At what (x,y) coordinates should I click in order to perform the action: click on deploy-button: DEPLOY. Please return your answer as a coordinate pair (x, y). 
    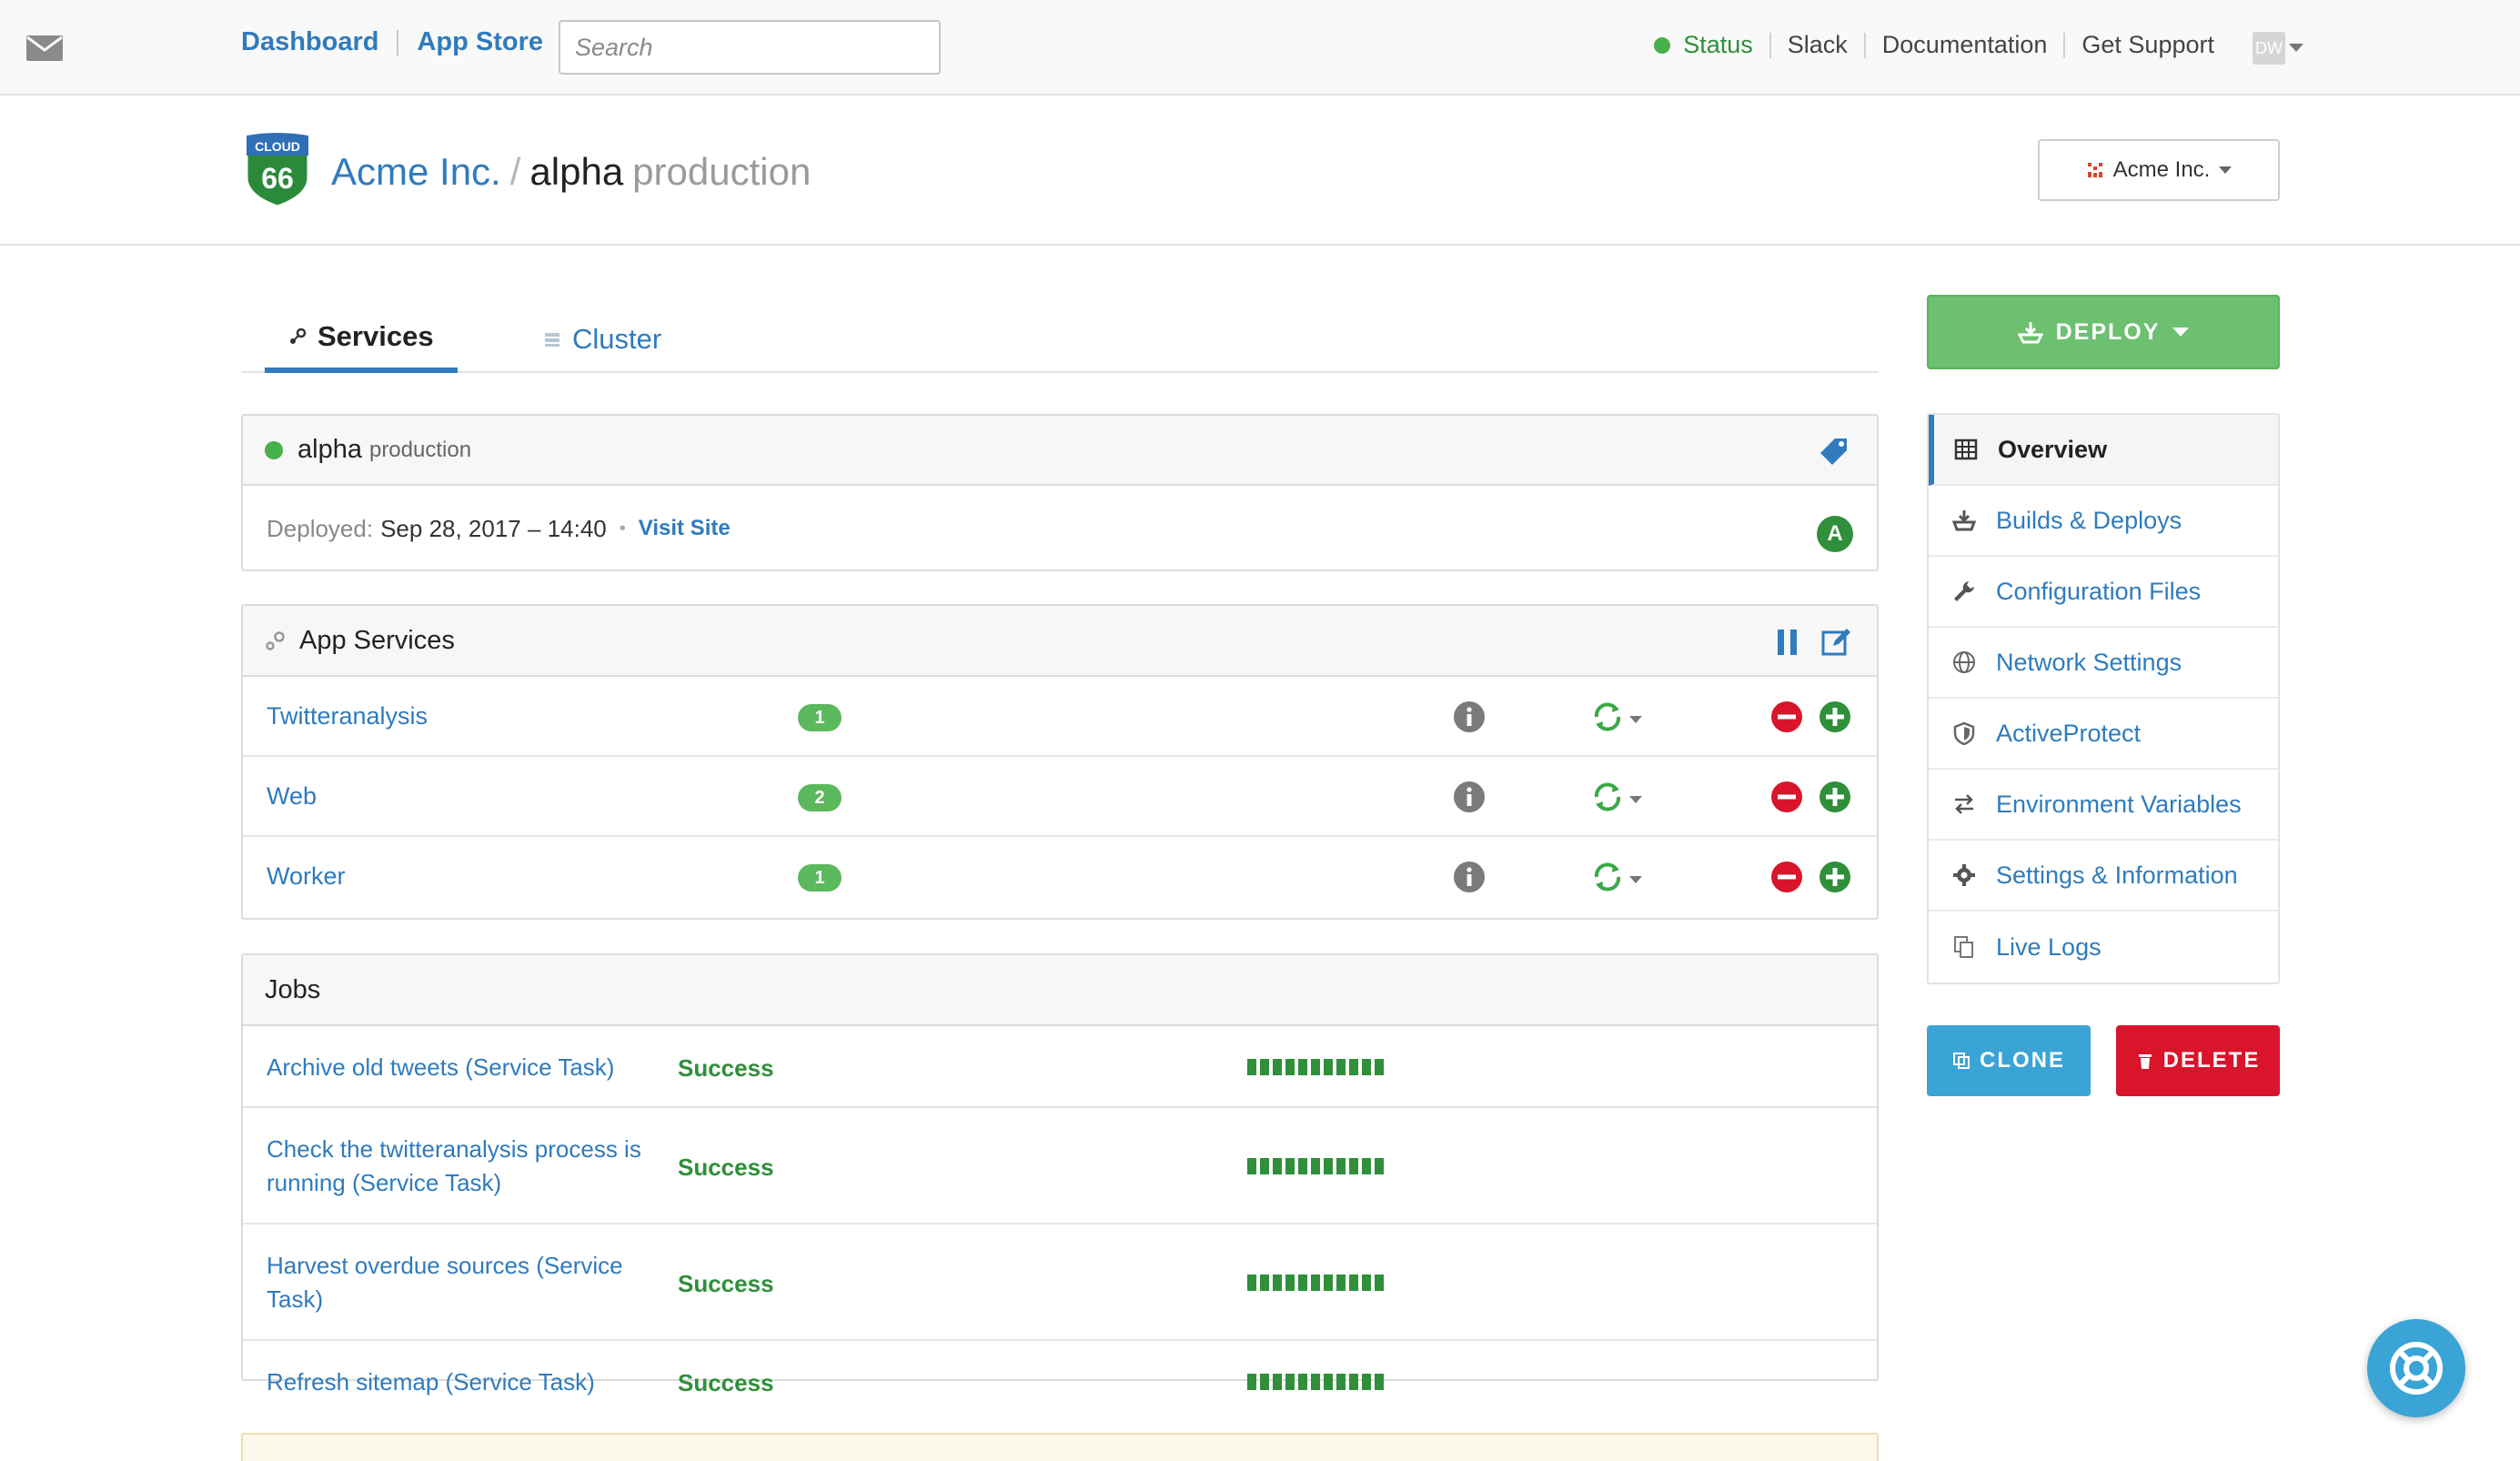
    Looking at the image, I should click on (2103, 332).